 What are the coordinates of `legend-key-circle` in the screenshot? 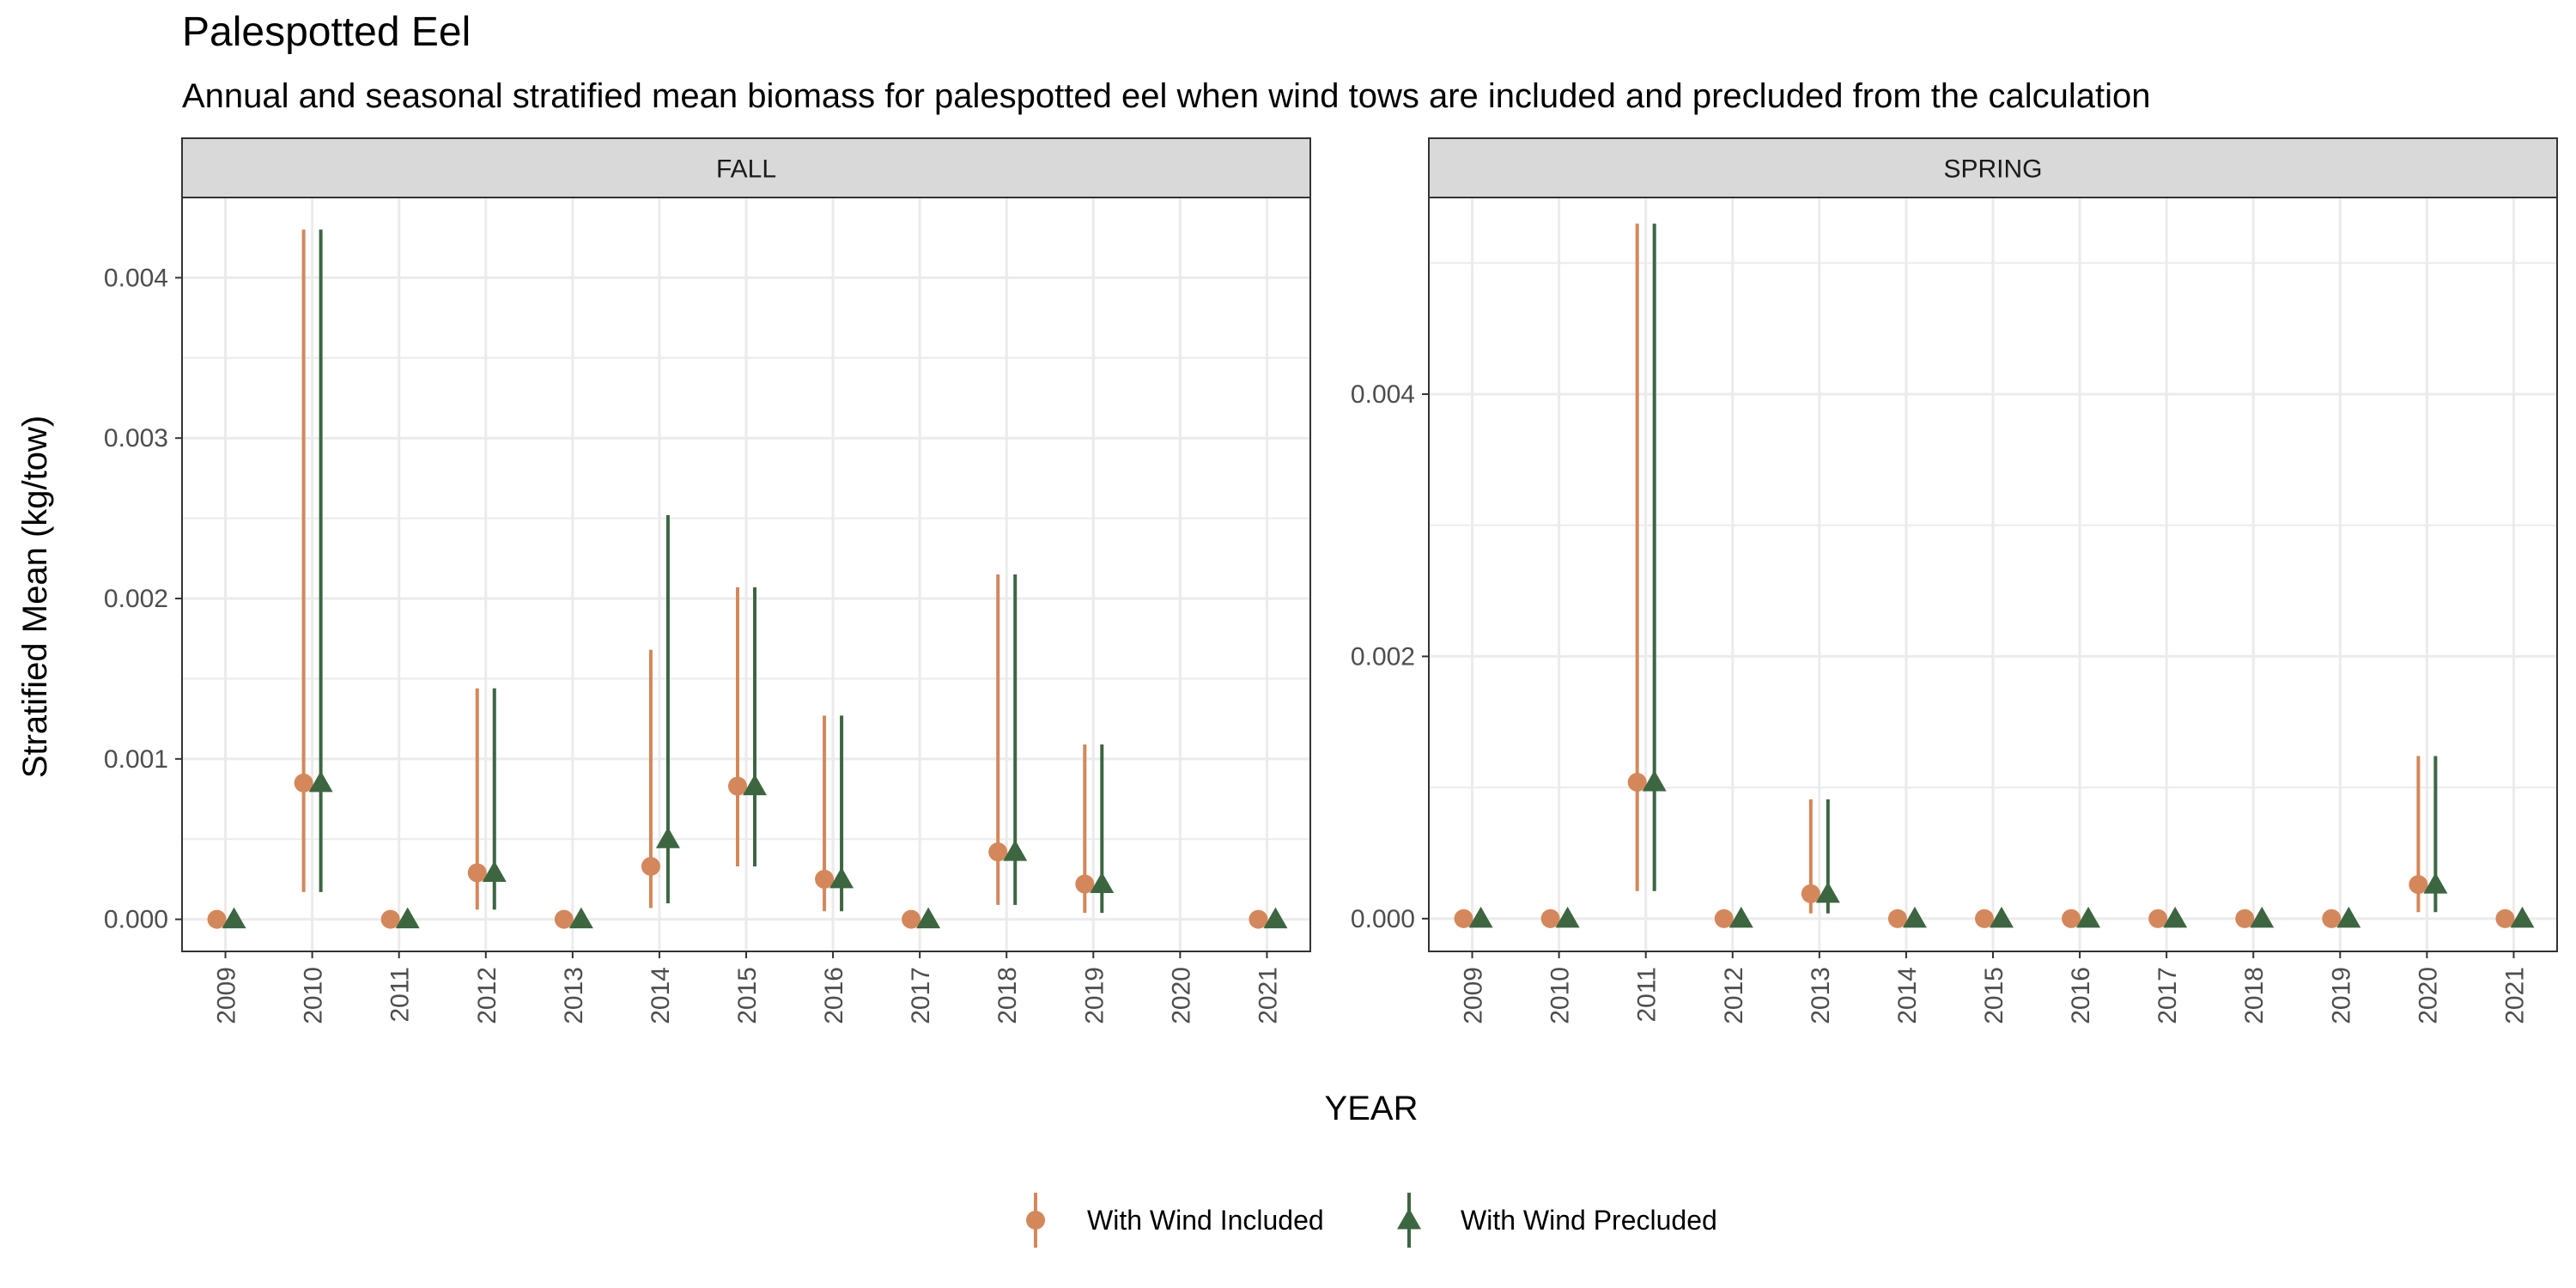 It's located at (1035, 1221).